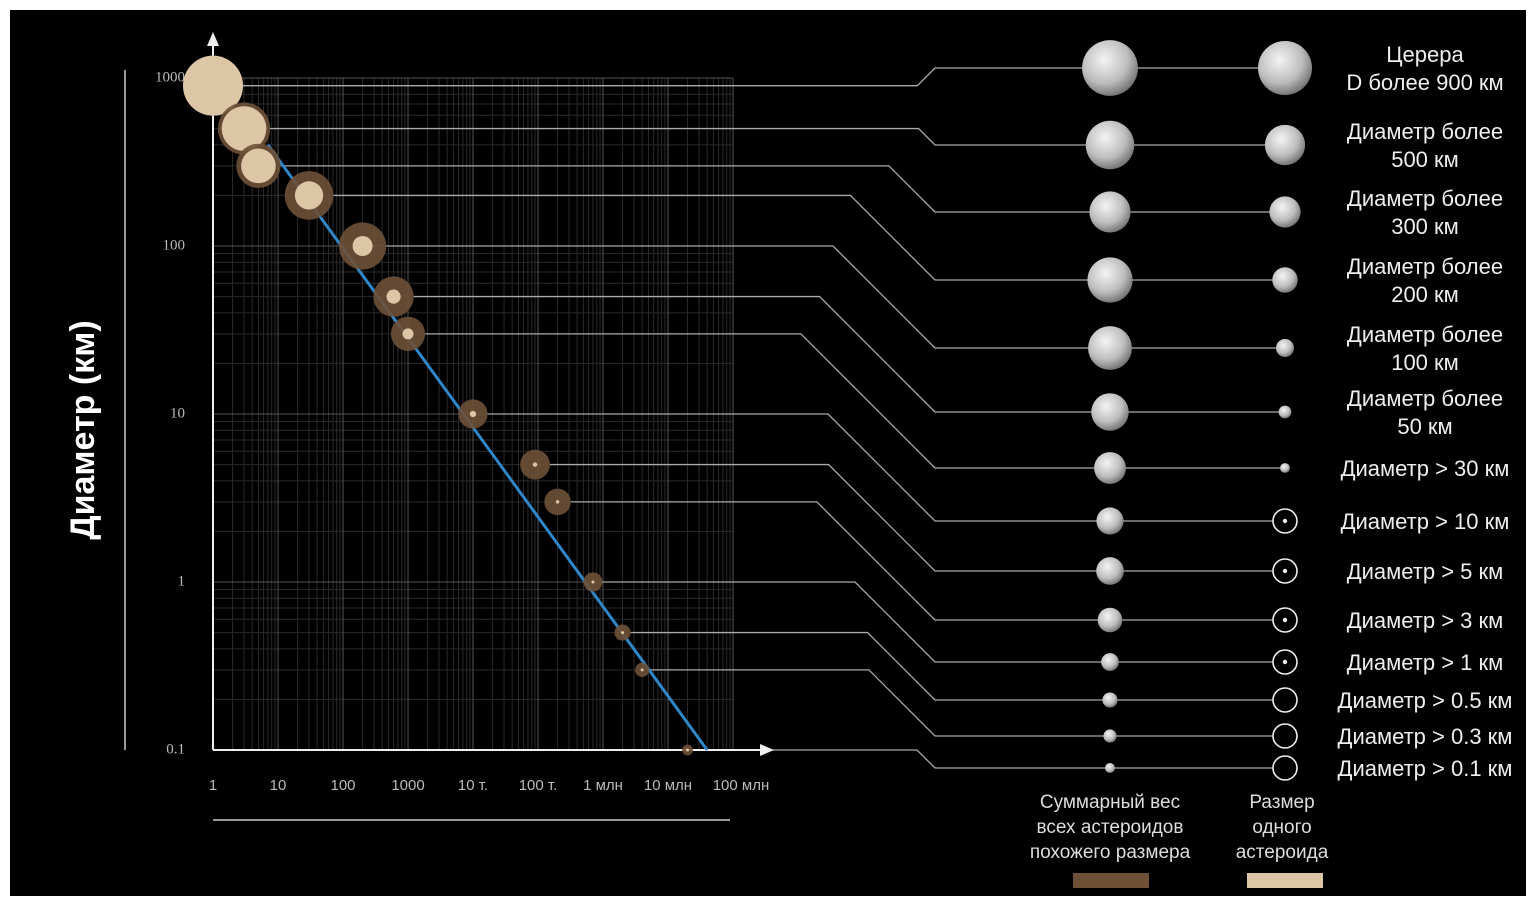 The image size is (1536, 900). What do you see at coordinates (170, 77) in the screenshot?
I see `y-tick-label: 1000` at bounding box center [170, 77].